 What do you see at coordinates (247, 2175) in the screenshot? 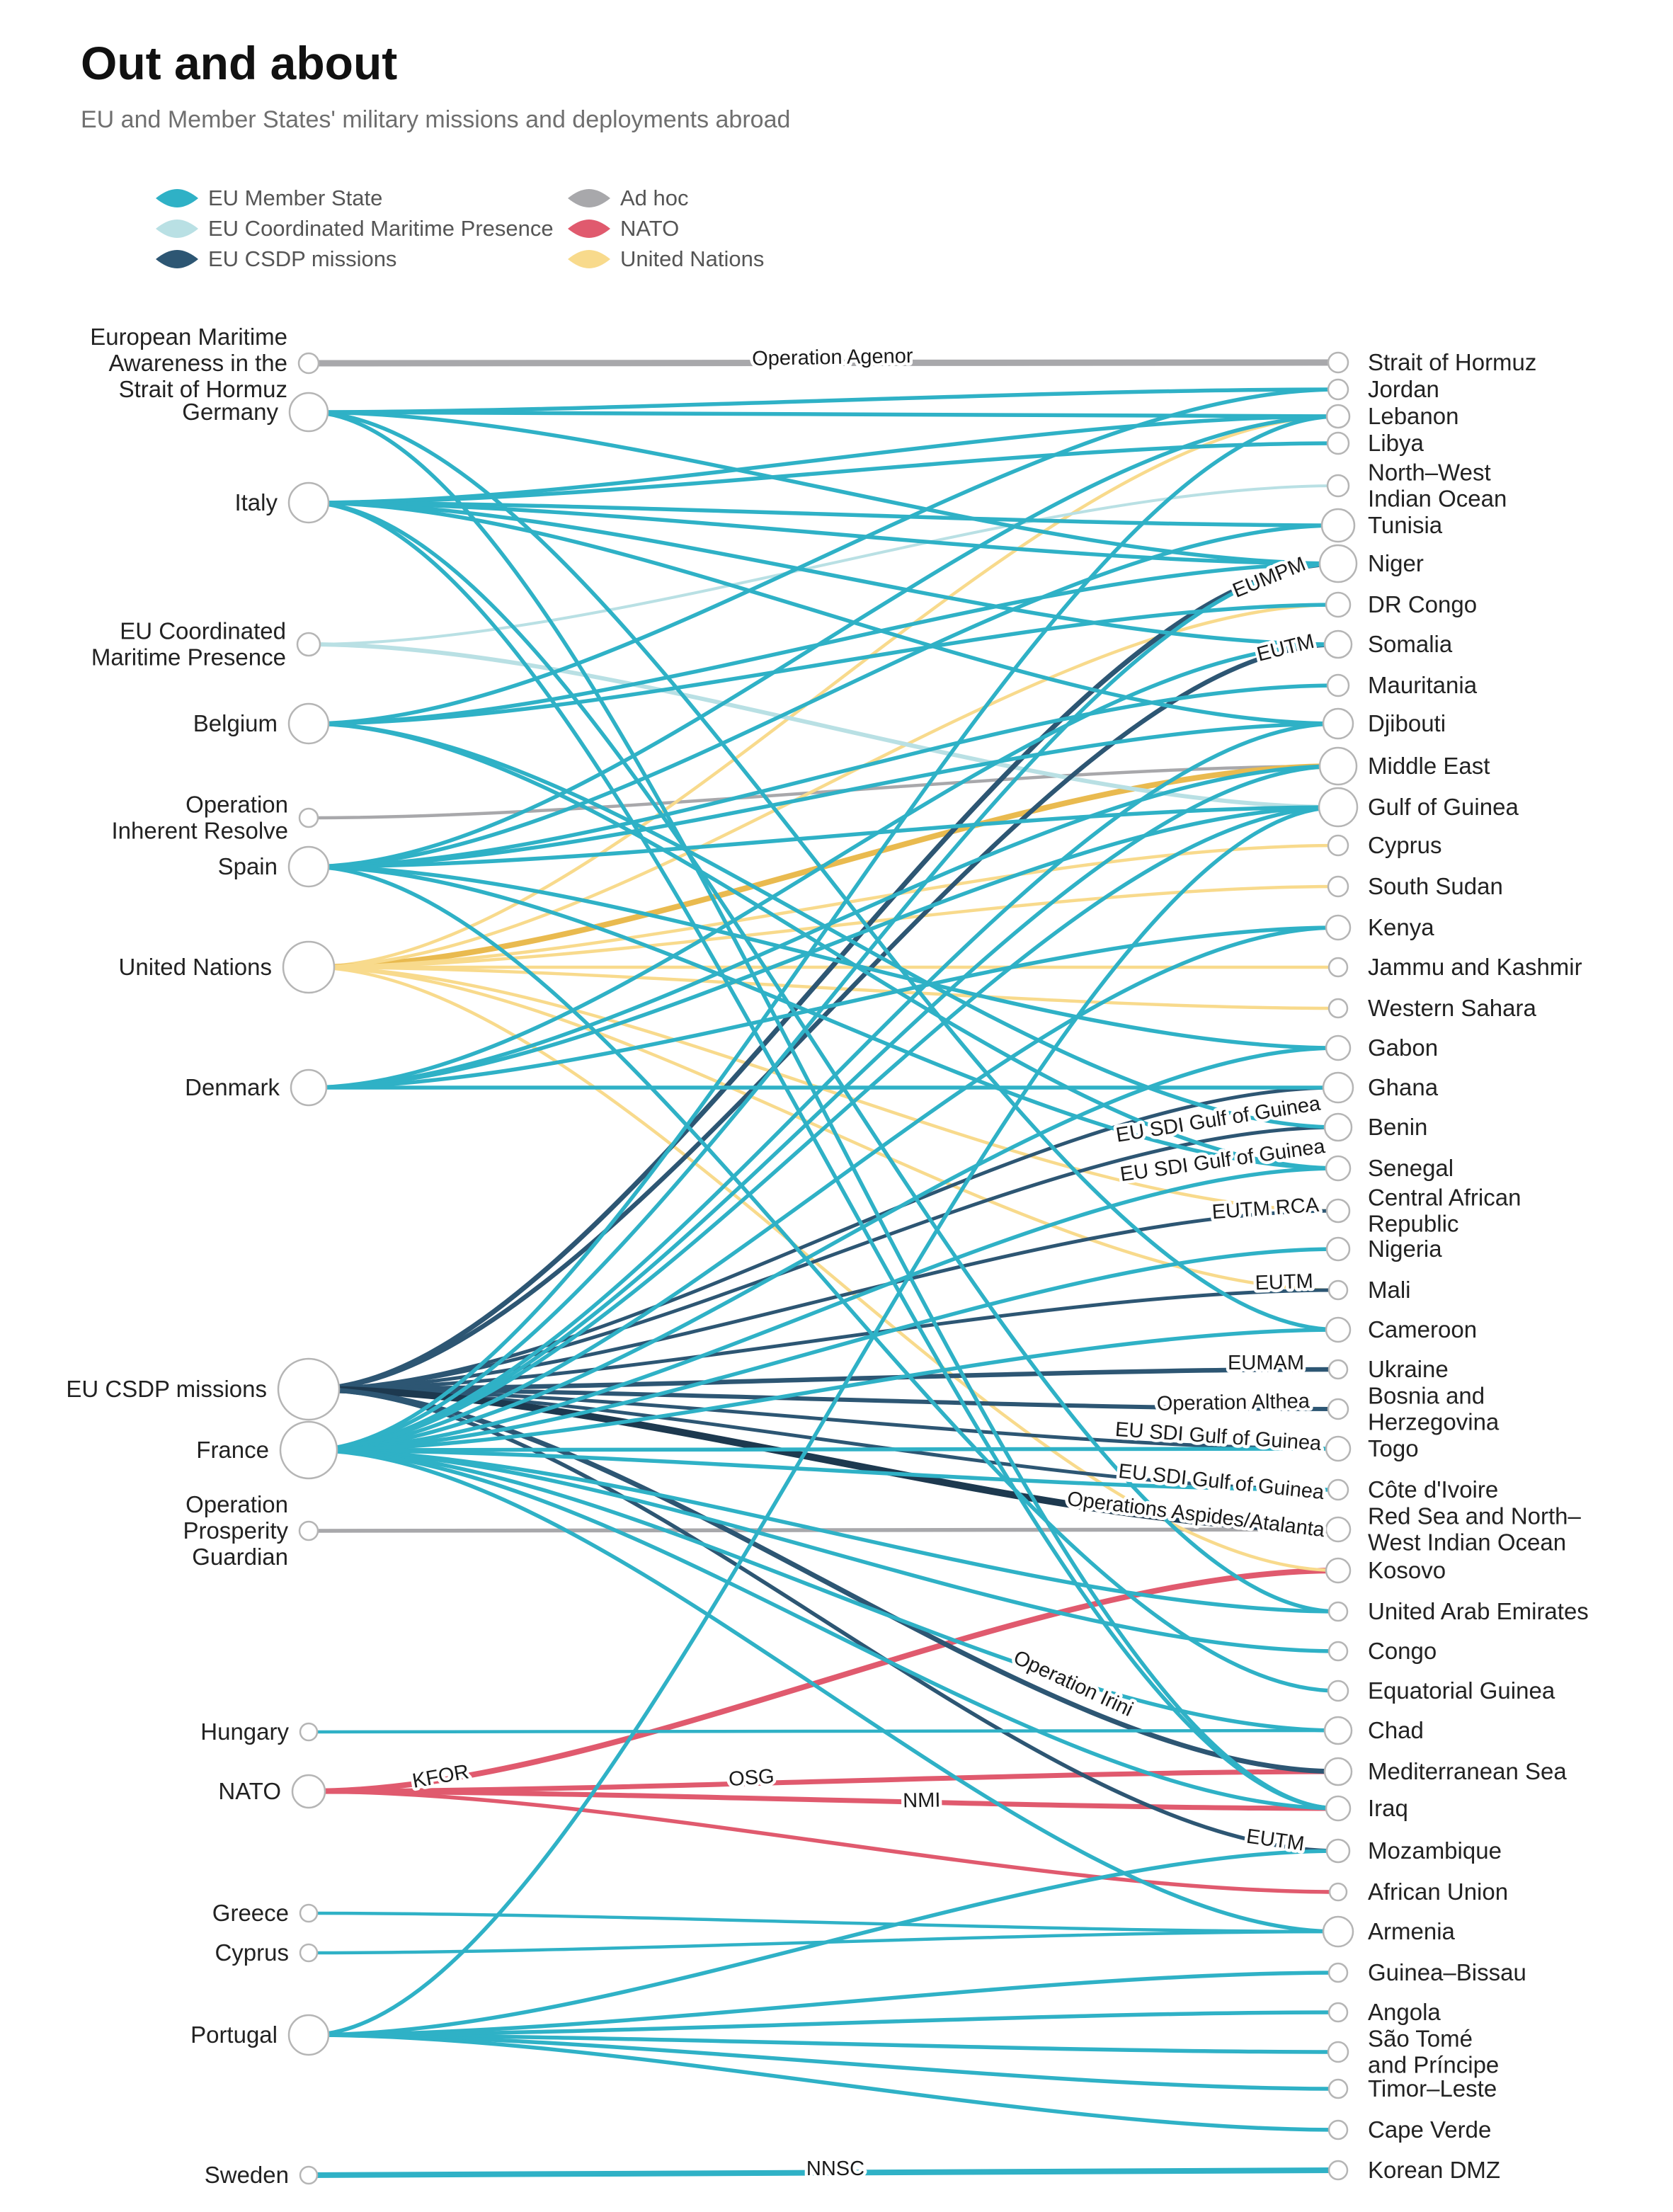
I see `node-label-sweden: Sweden` at bounding box center [247, 2175].